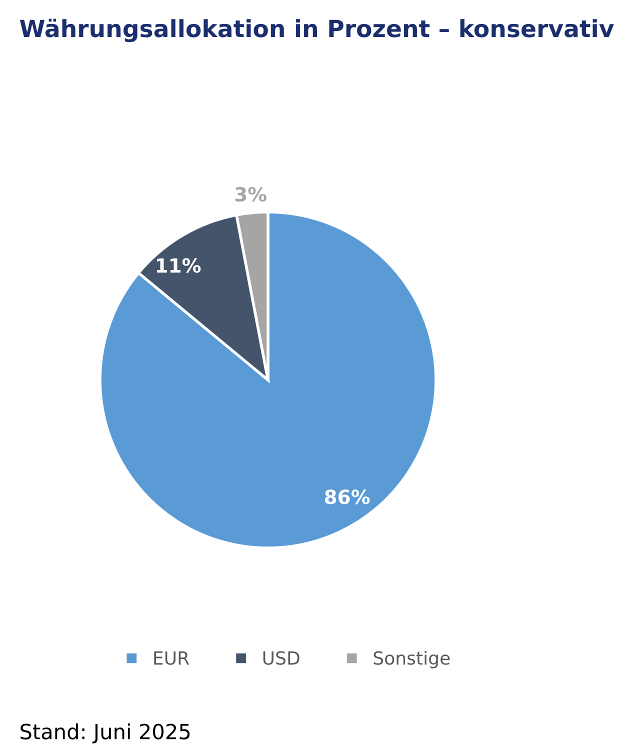  What do you see at coordinates (172, 658) in the screenshot?
I see `legend-label: EUR` at bounding box center [172, 658].